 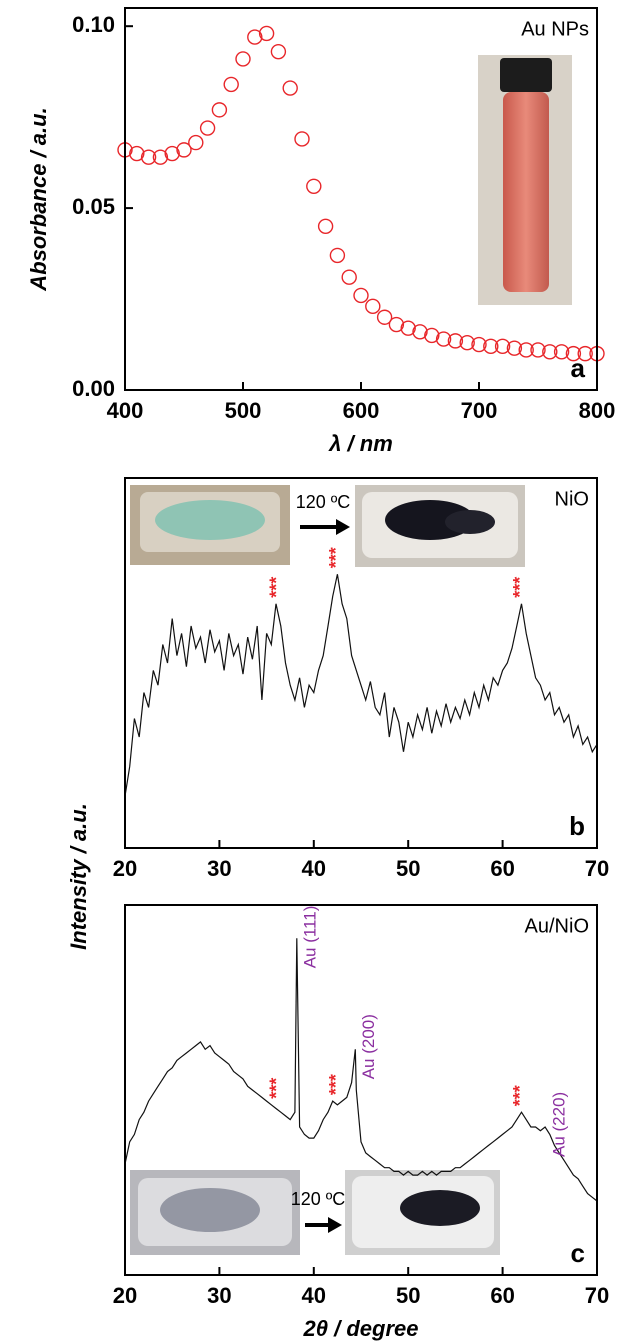 What do you see at coordinates (93, 24) in the screenshot?
I see `y-tick-label: 0.10` at bounding box center [93, 24].